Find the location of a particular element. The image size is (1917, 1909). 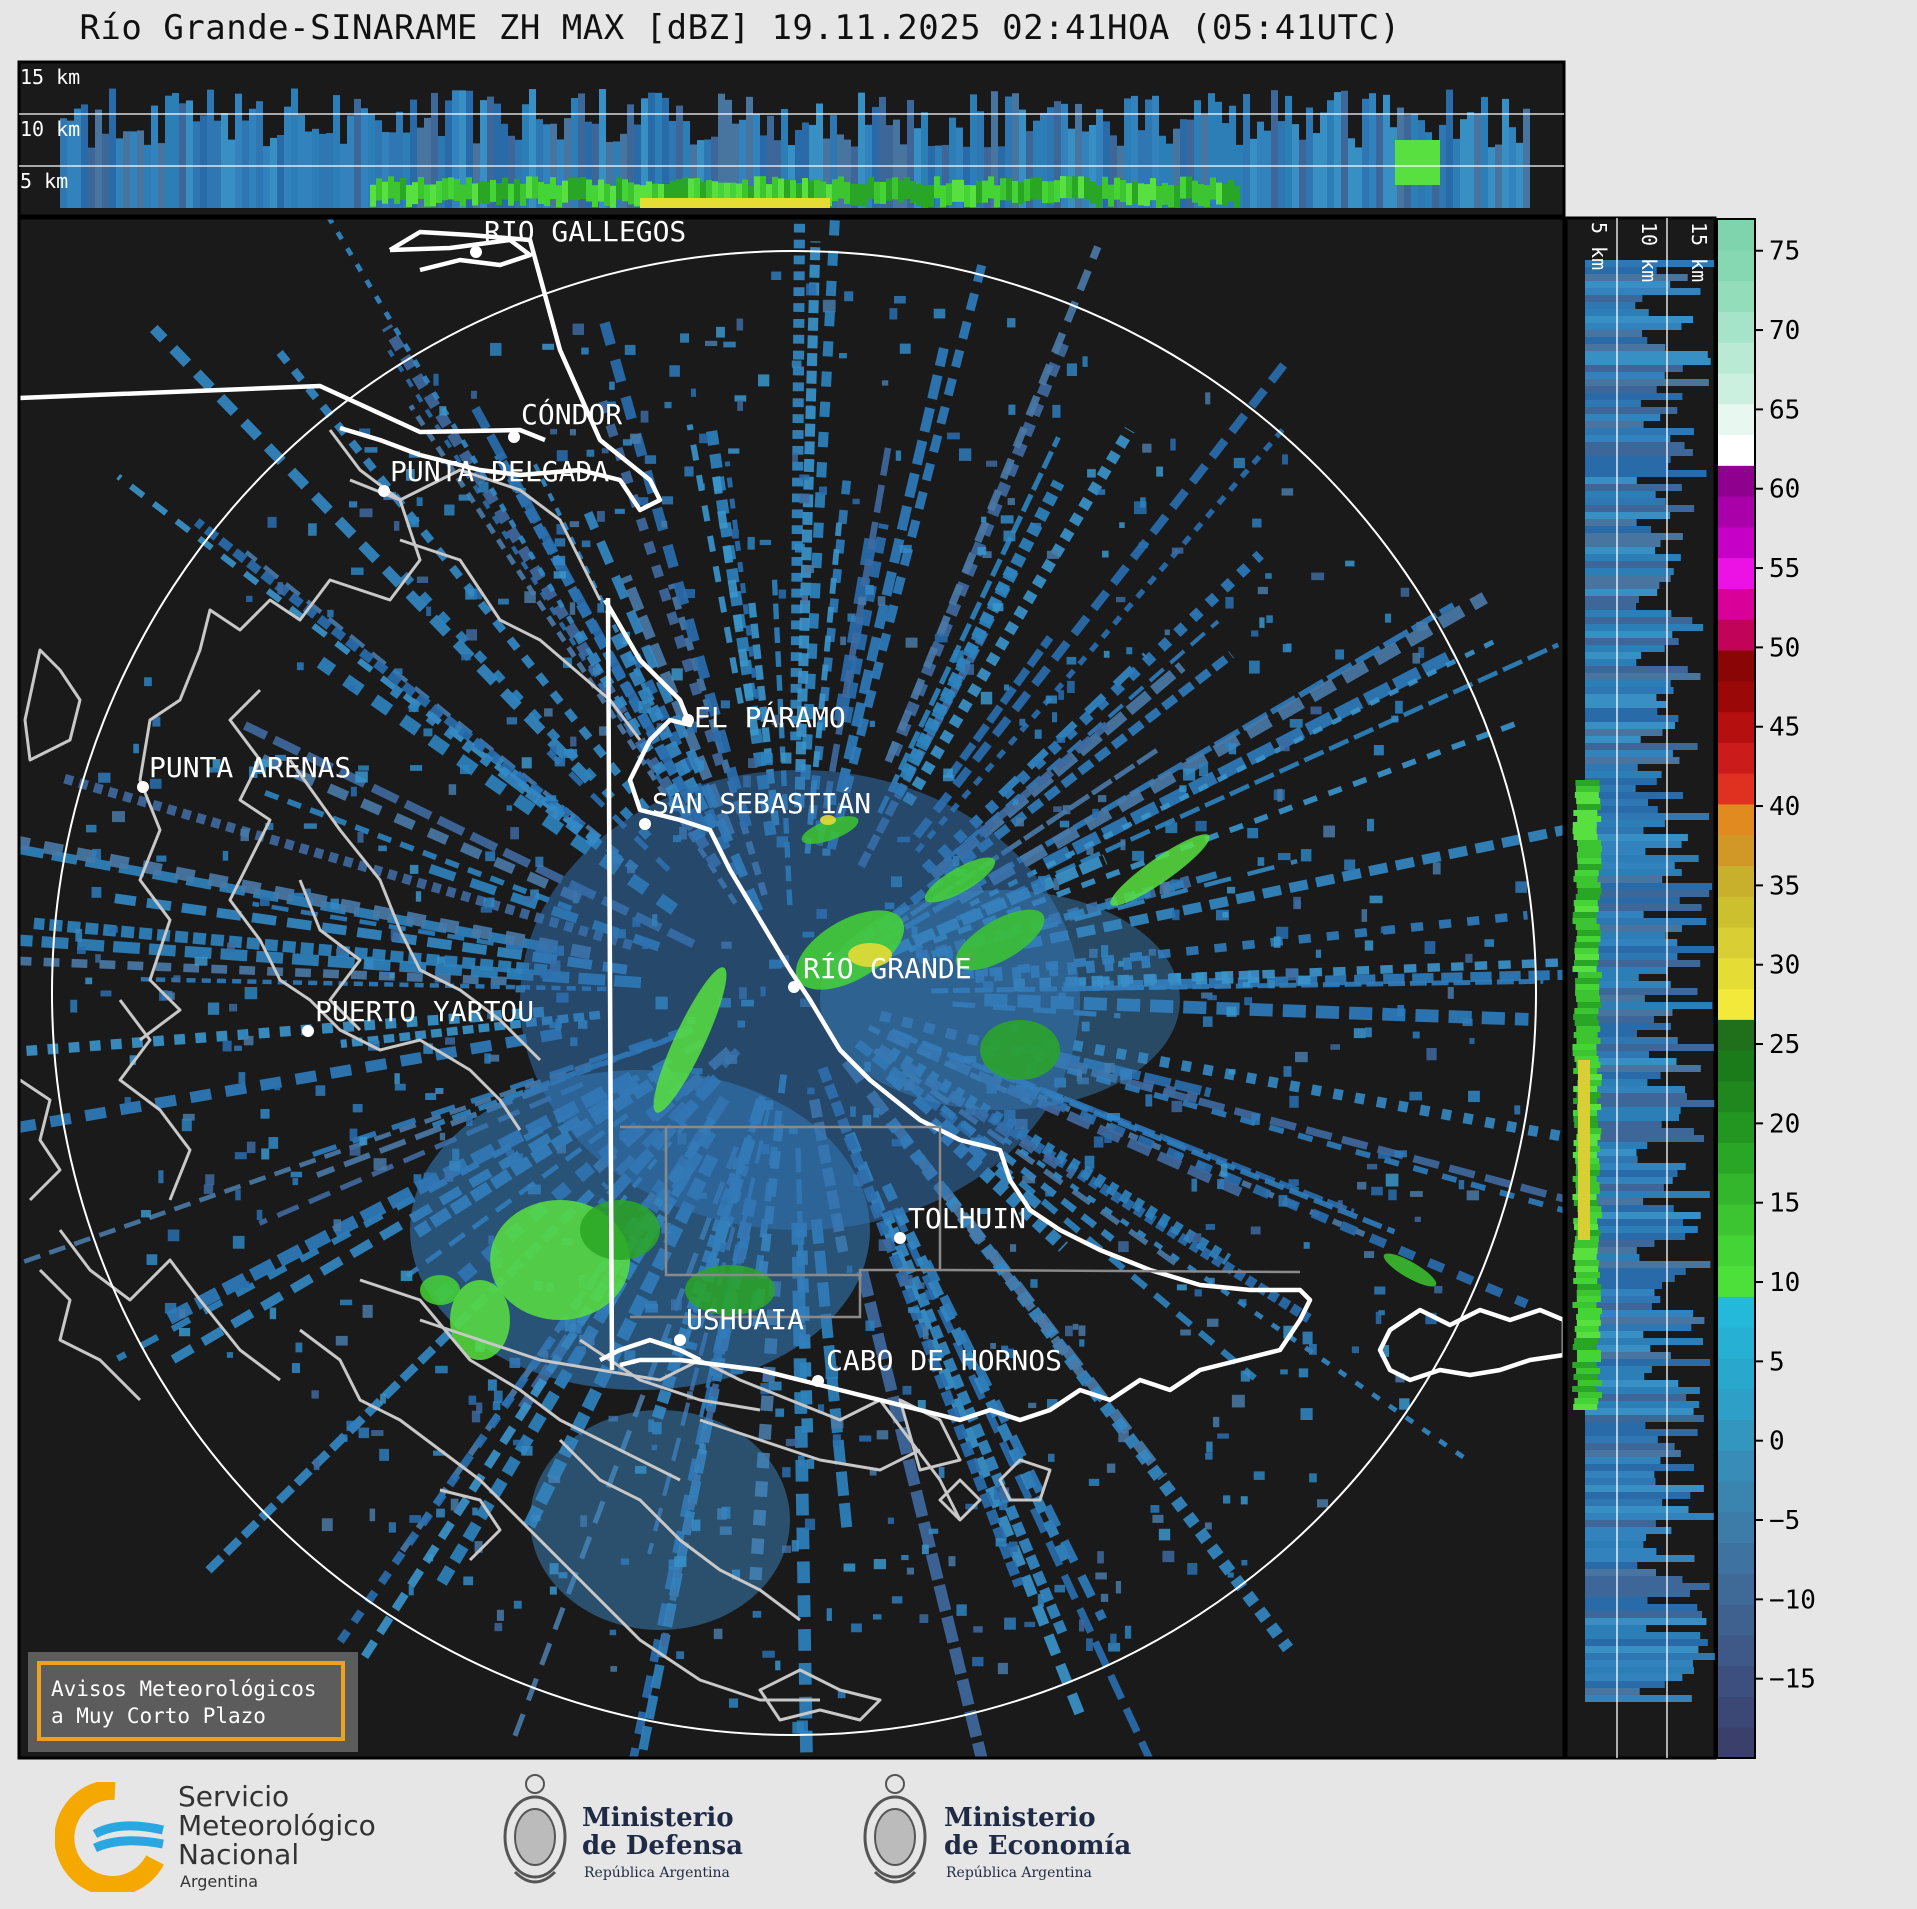

city-label-tolhuin: TOLHUIN is located at coordinates (967, 1218).